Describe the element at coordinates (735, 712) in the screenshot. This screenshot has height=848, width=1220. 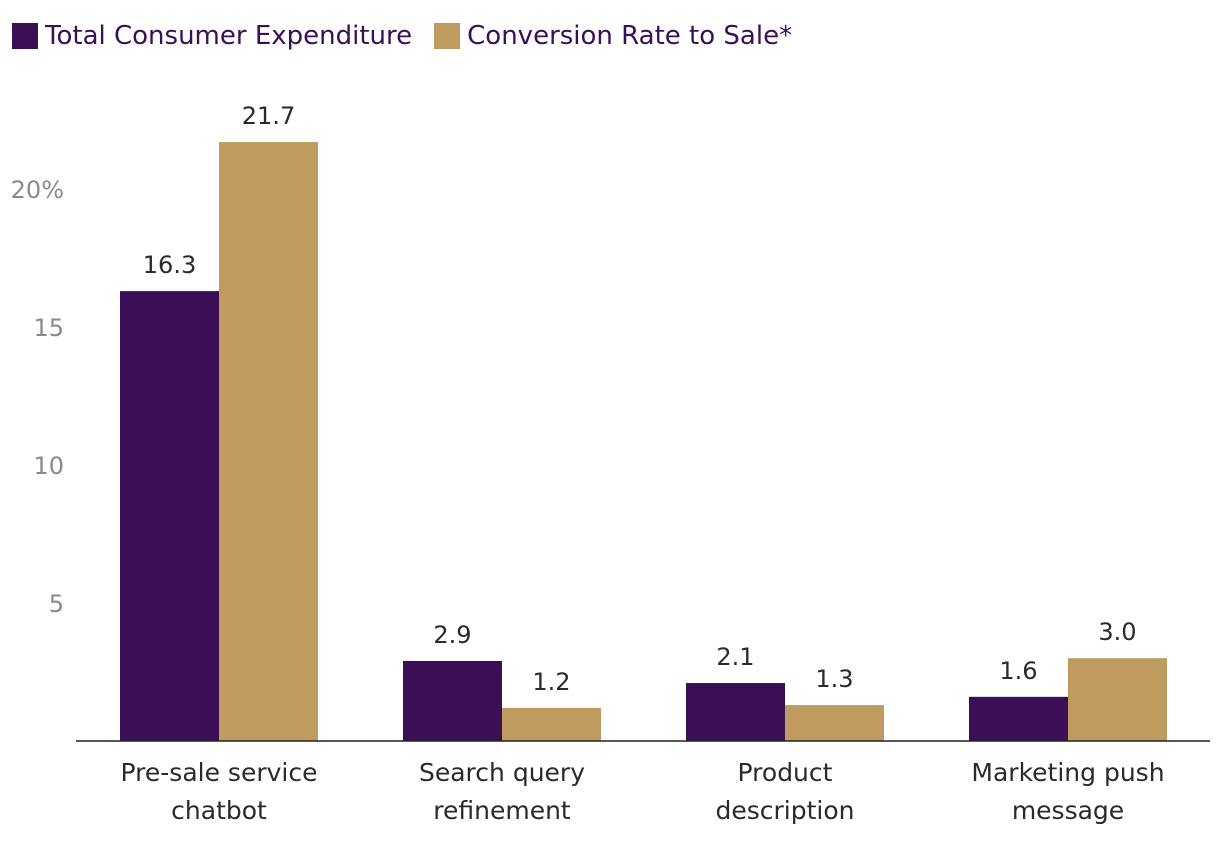
I see `bar-s0-c2` at that location.